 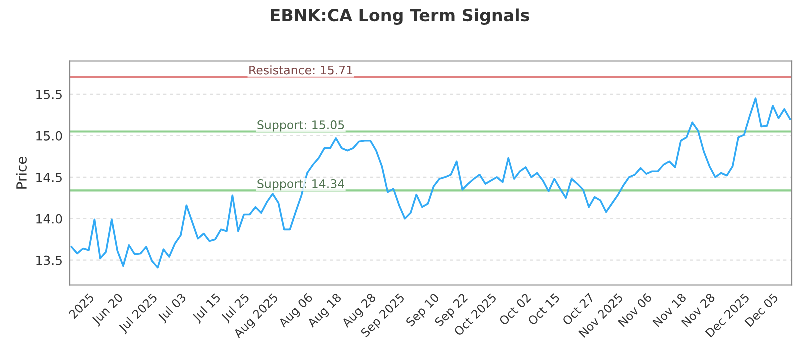 What do you see at coordinates (49, 95) in the screenshot?
I see `y-tick-label: 15.5` at bounding box center [49, 95].